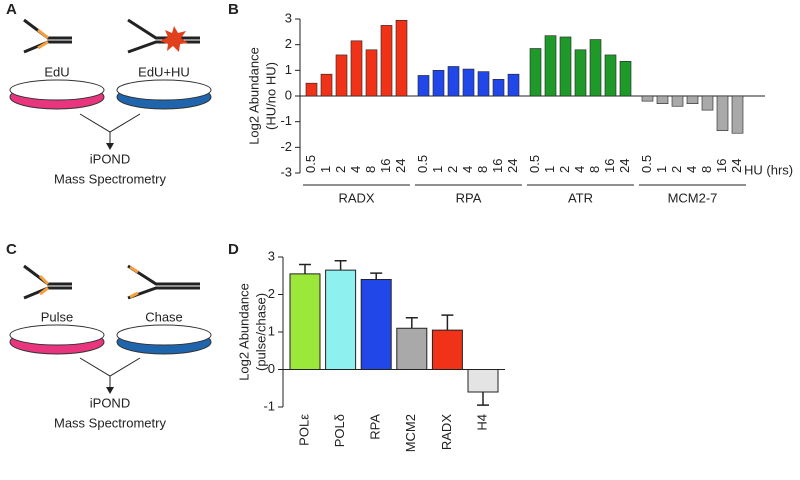  I want to click on x-tick-label: RPA, so click(375, 427).